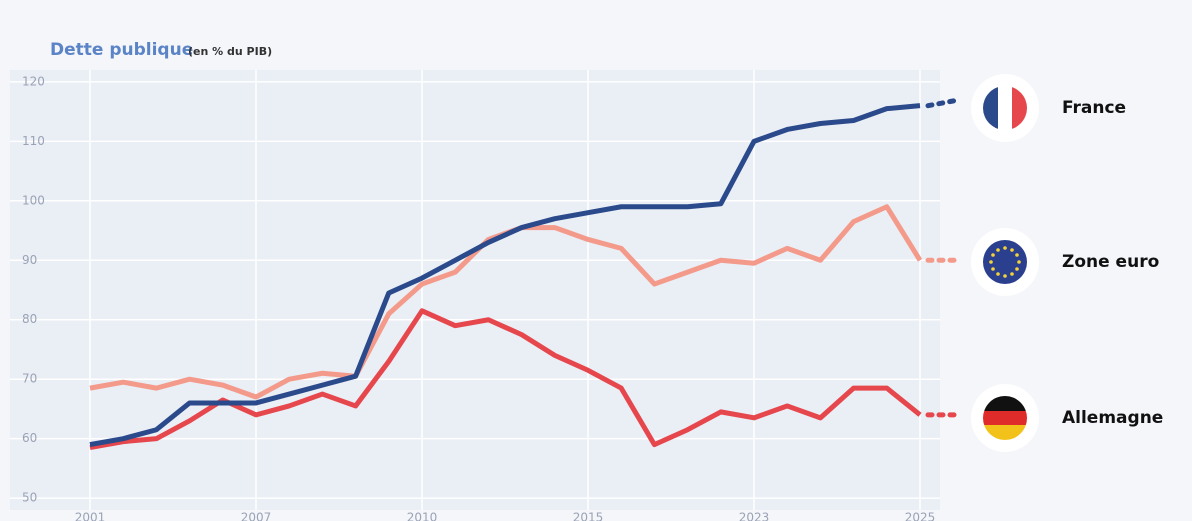 The height and width of the screenshot is (521, 1192). Describe the element at coordinates (422, 516) in the screenshot. I see `x-tick-label: 2010` at that location.